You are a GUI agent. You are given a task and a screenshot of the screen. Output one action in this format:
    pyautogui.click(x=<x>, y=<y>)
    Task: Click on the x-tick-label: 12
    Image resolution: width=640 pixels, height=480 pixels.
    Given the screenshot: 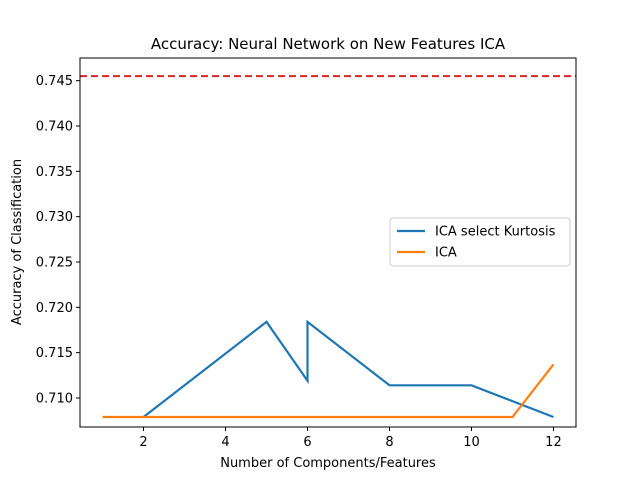 What is the action you would take?
    pyautogui.click(x=553, y=442)
    